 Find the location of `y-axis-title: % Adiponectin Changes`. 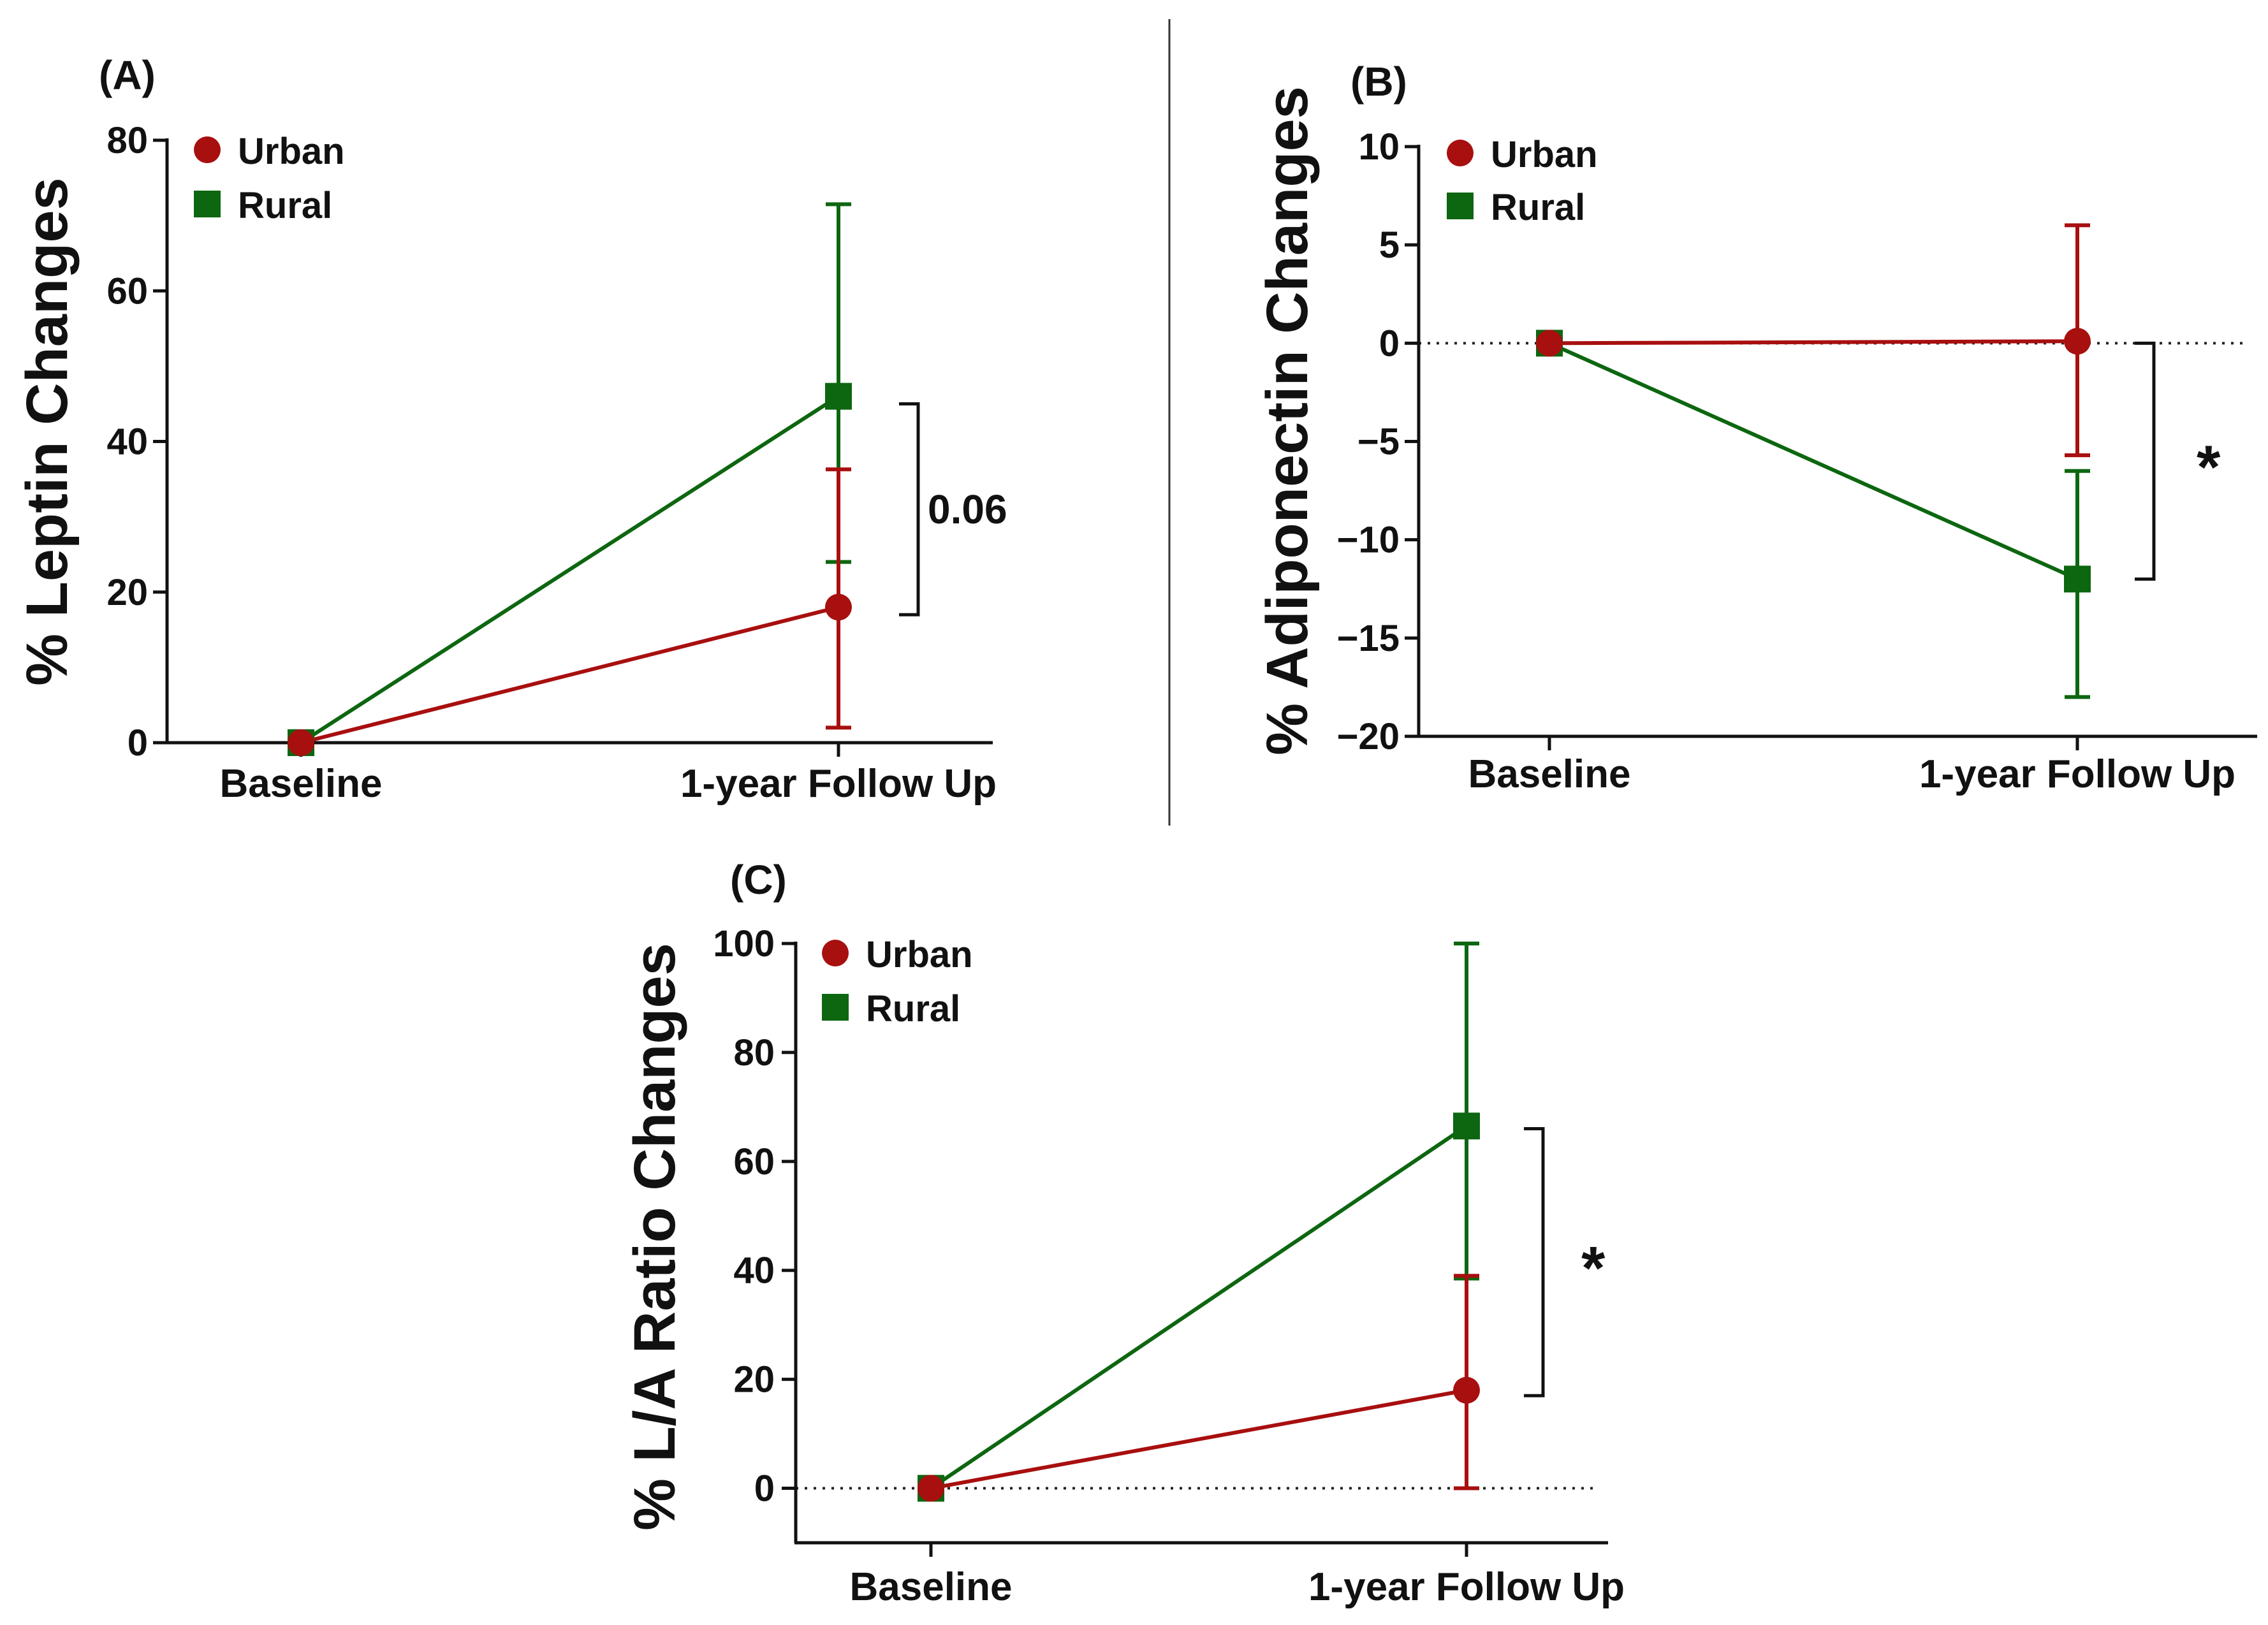

y-axis-title: % Adiponectin Changes is located at coordinates (1287, 420).